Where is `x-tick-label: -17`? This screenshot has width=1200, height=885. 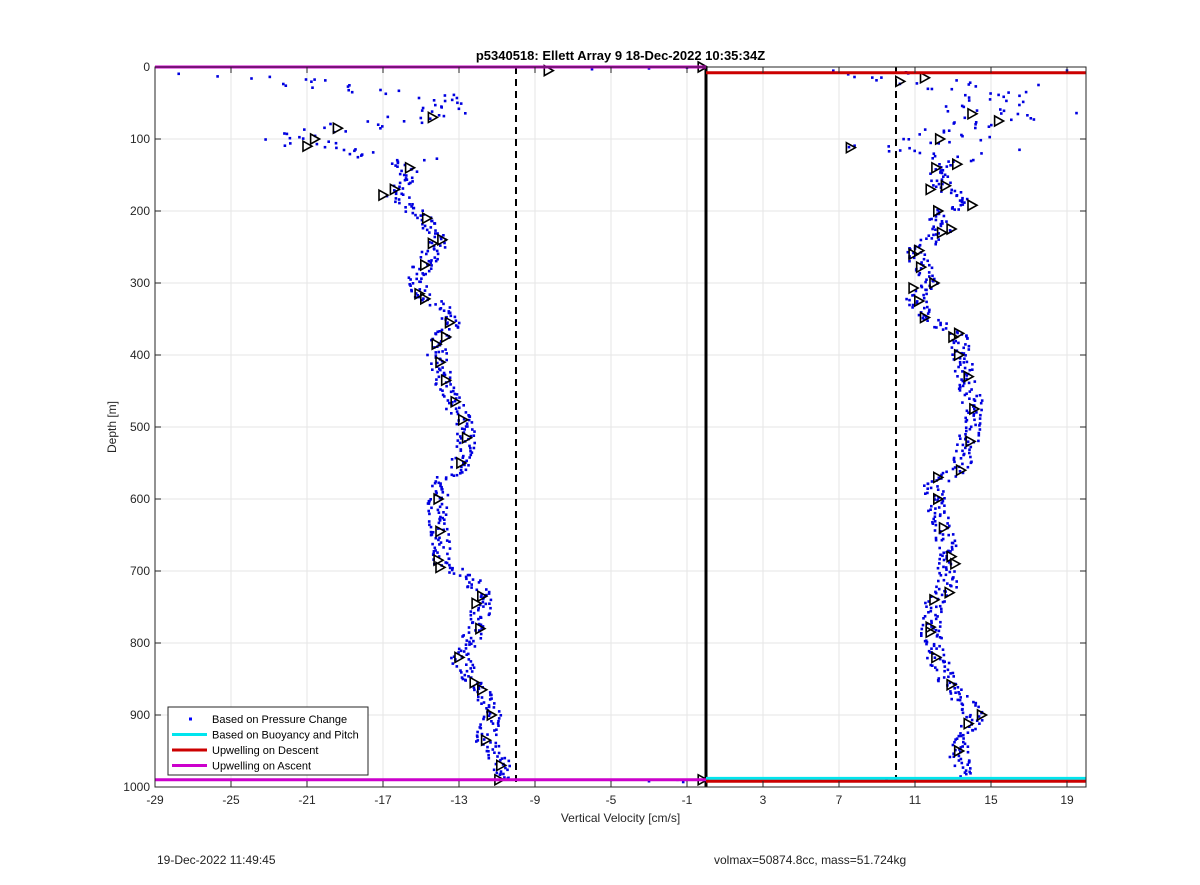
x-tick-label: -17 is located at coordinates (383, 800).